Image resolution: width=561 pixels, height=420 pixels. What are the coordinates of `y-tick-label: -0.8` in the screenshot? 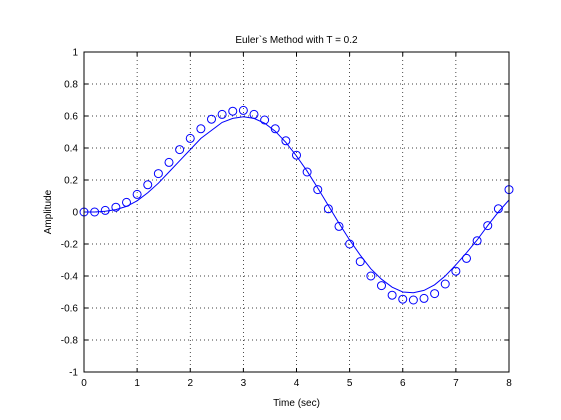 It's located at (70, 341).